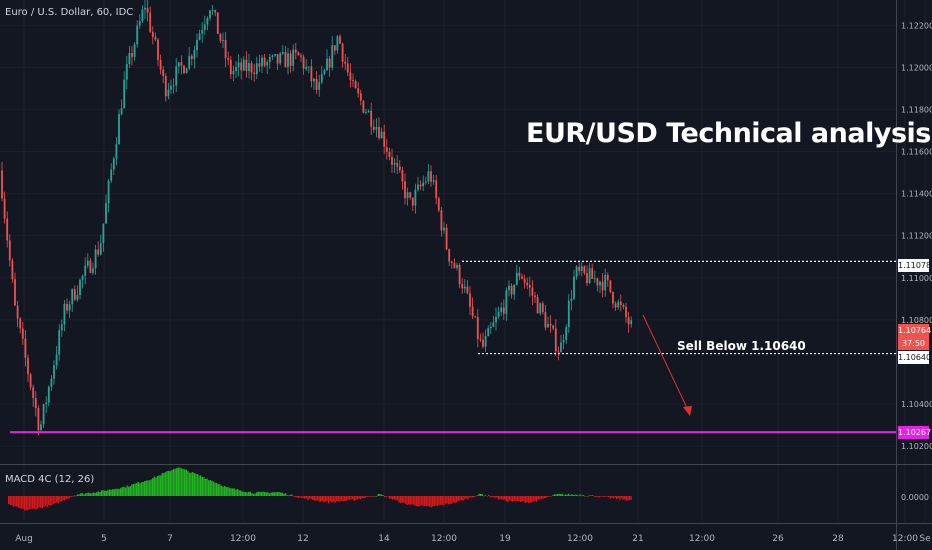  I want to click on macd-title: MACD 4C (12, 26), so click(50, 479).